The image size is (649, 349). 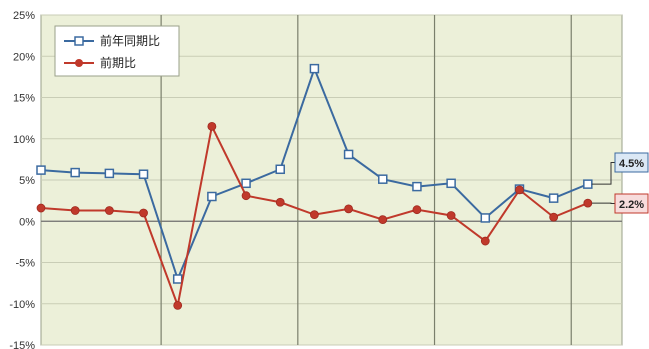 I want to click on callouts: 4.5% 2.2%, so click(x=620, y=183).